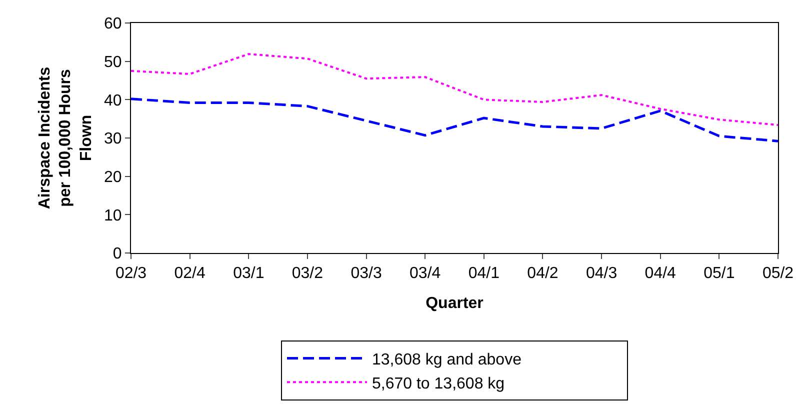 This screenshot has height=412, width=806. Describe the element at coordinates (438, 383) in the screenshot. I see `legend-label: 5,670 to 13,608 kg` at that location.